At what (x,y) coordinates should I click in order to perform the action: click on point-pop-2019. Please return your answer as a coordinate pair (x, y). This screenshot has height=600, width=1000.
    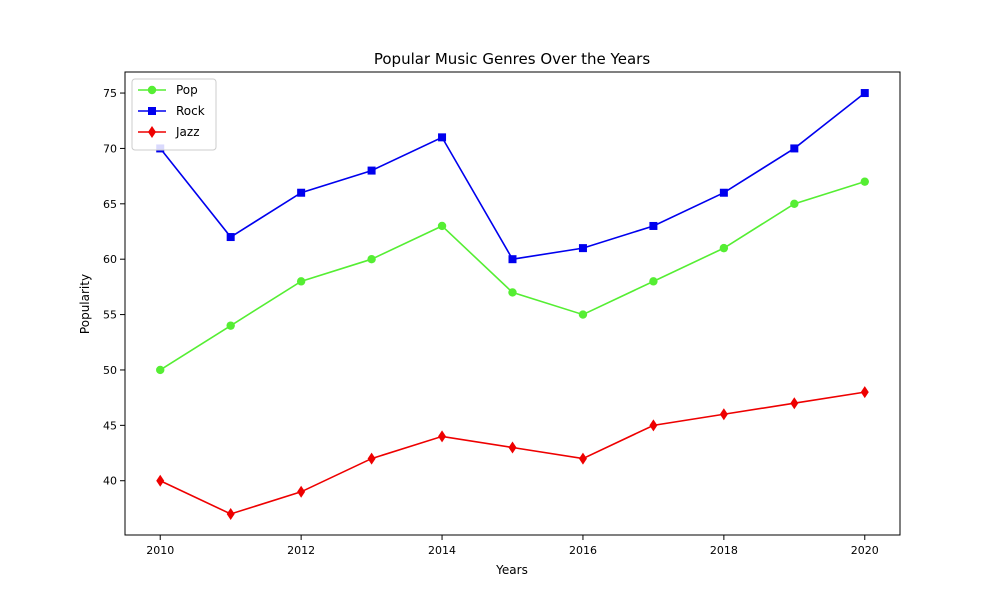
    Looking at the image, I should click on (794, 204).